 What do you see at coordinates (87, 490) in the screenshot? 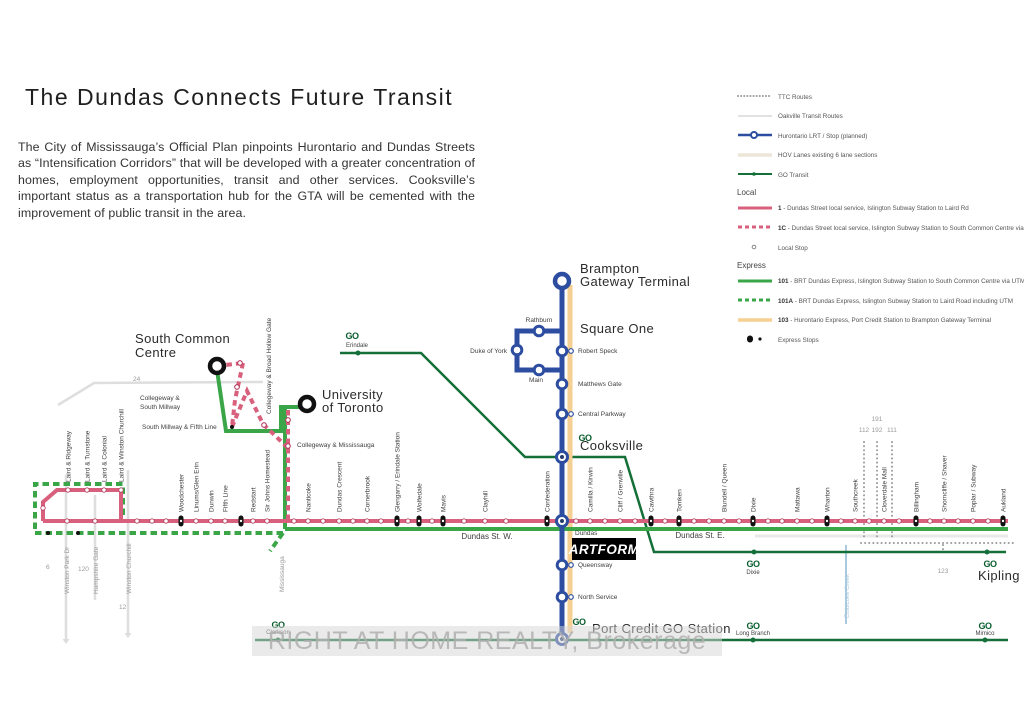
I see `station-local-laird-turnstone` at bounding box center [87, 490].